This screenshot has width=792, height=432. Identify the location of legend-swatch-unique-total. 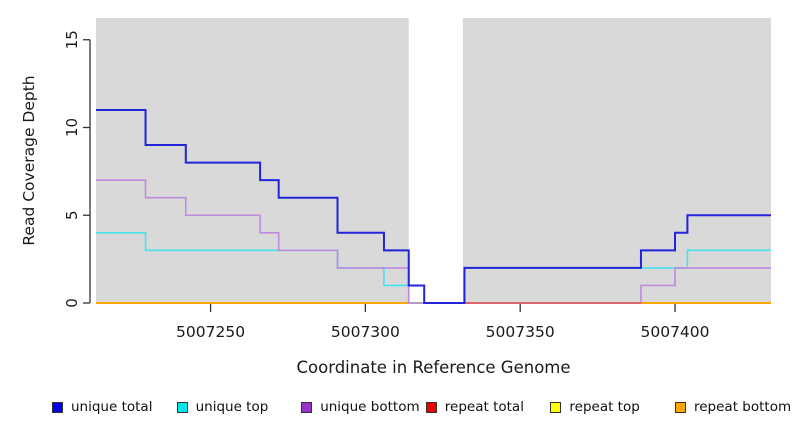
(57, 407).